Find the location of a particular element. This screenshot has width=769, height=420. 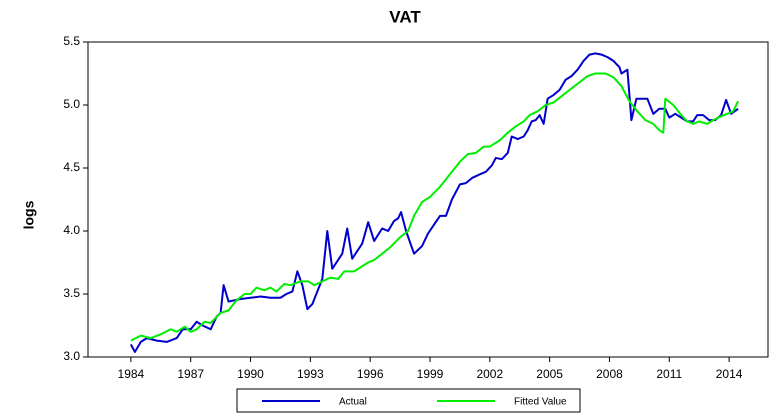

x-tick-label: 2008 is located at coordinates (609, 374).